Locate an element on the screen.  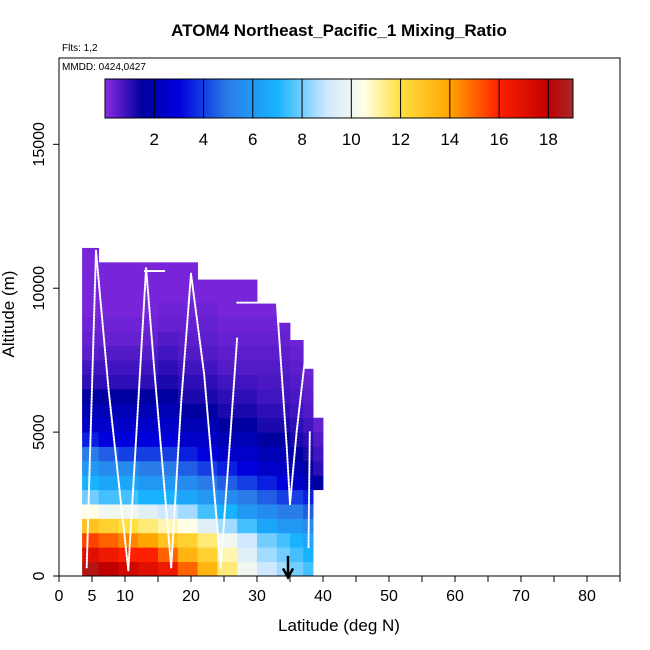
x-tick-label: 10 is located at coordinates (125, 596).